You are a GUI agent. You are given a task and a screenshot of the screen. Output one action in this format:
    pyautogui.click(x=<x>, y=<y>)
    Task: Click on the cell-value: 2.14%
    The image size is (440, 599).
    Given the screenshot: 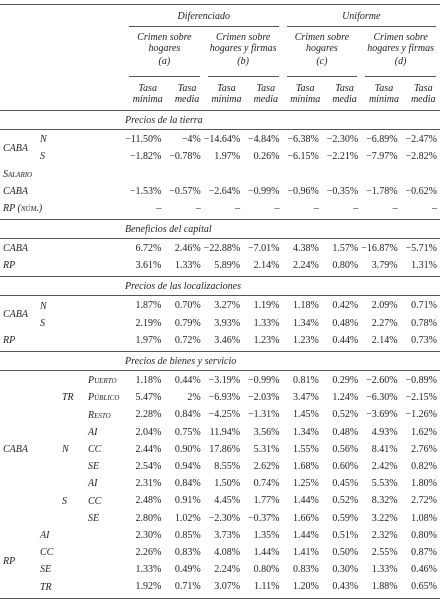 What is the action you would take?
    pyautogui.click(x=261, y=265)
    